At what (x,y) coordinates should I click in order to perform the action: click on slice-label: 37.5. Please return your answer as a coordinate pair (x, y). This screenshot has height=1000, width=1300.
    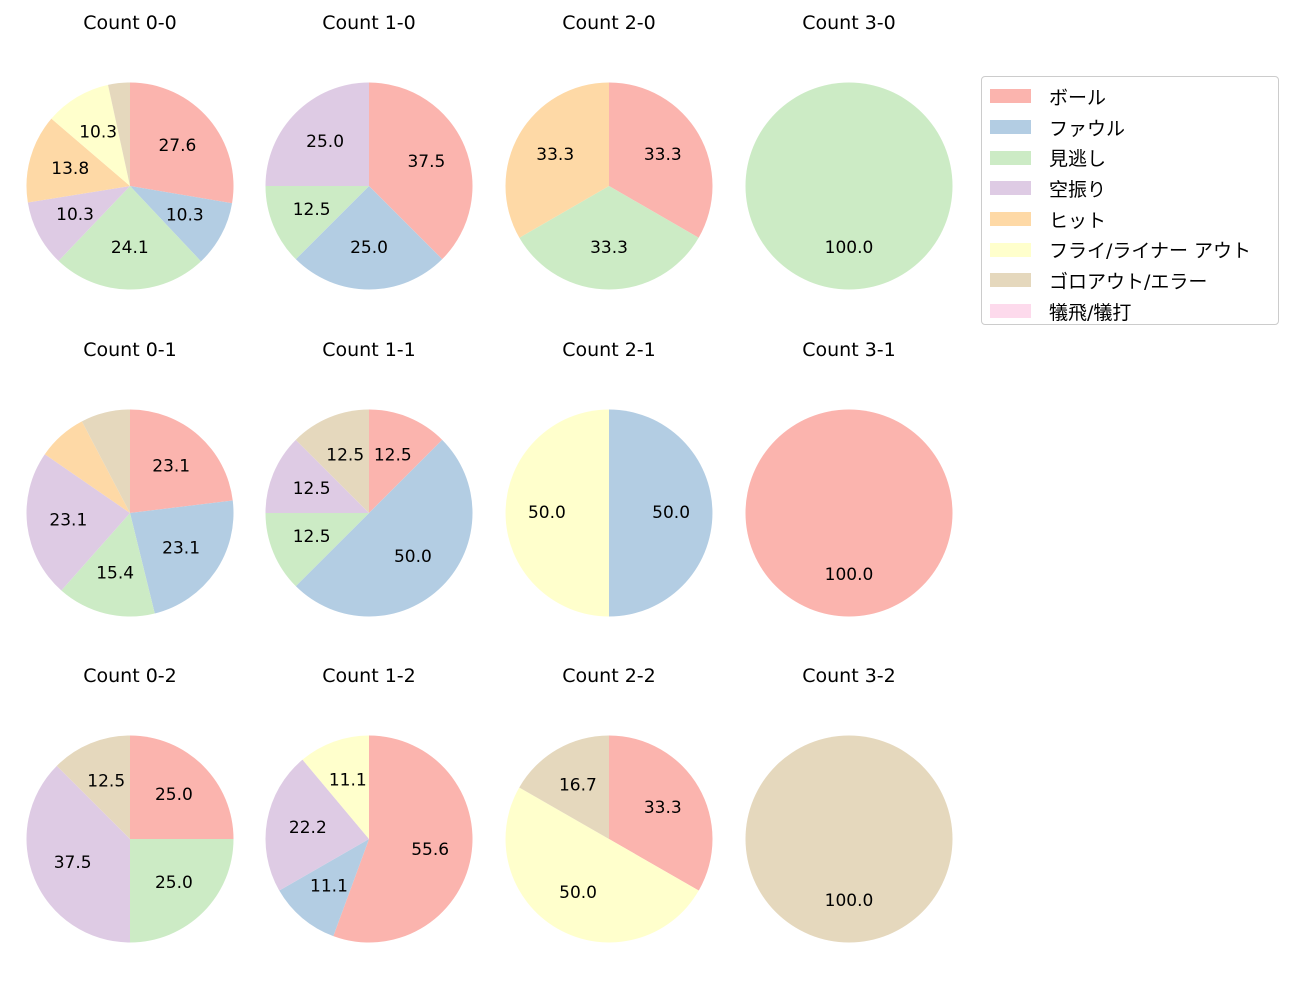
    Looking at the image, I should click on (73, 863).